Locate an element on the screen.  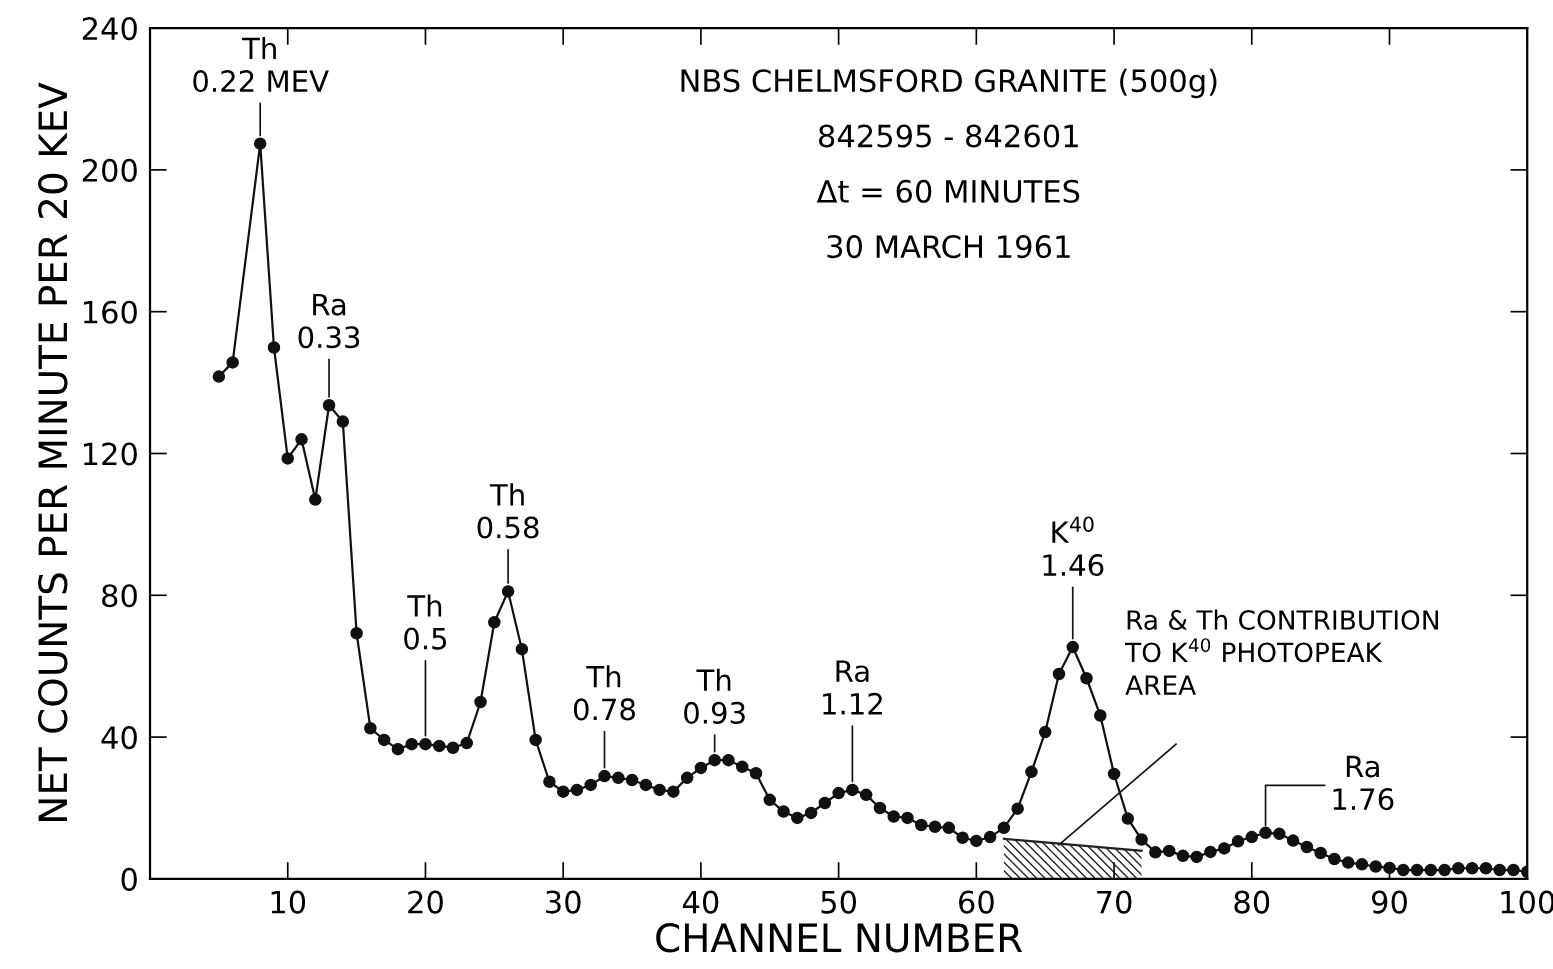
x-tick-label: 10 is located at coordinates (288, 902).